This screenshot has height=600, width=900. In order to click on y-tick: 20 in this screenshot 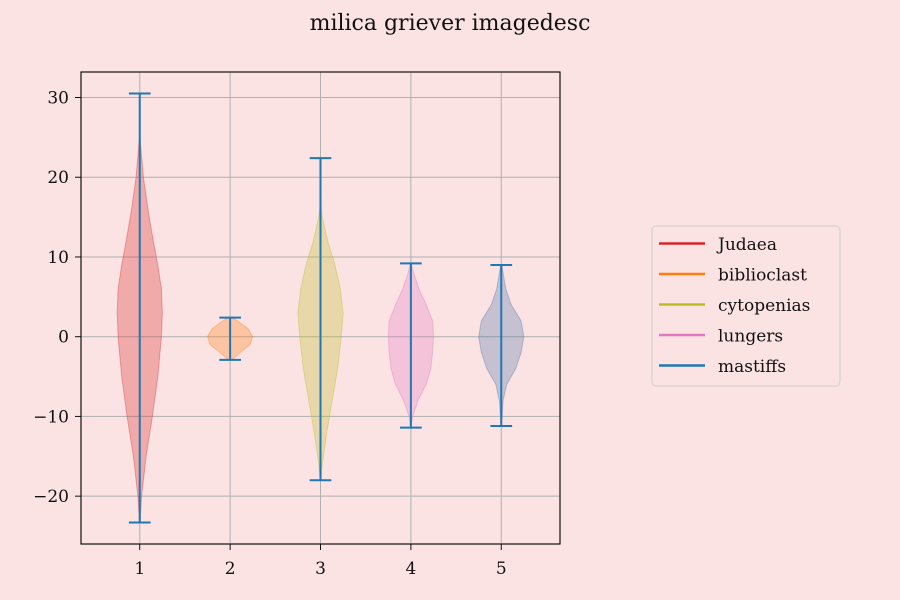, I will do `click(64, 178)`.